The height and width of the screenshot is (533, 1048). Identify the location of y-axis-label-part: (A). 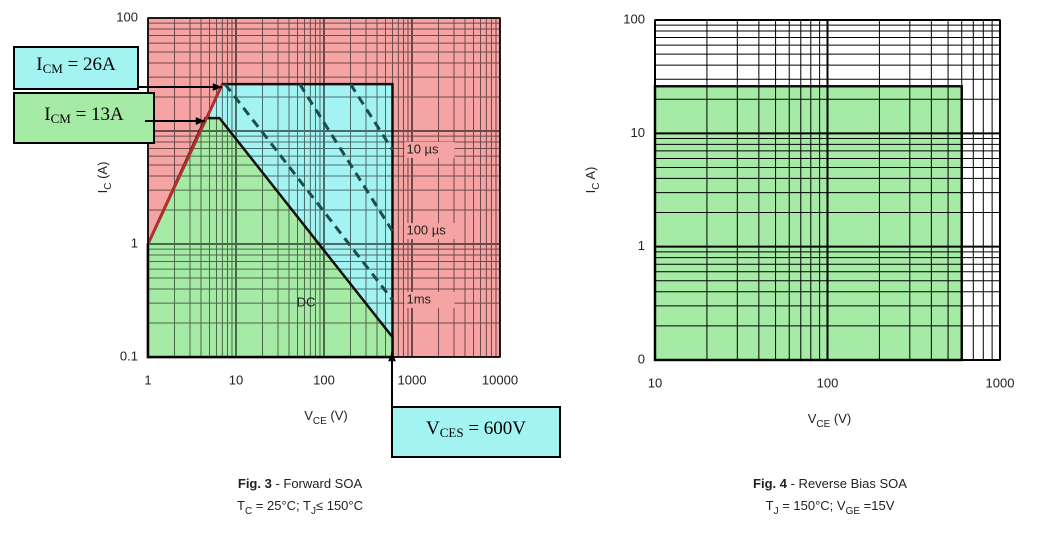
(102, 172).